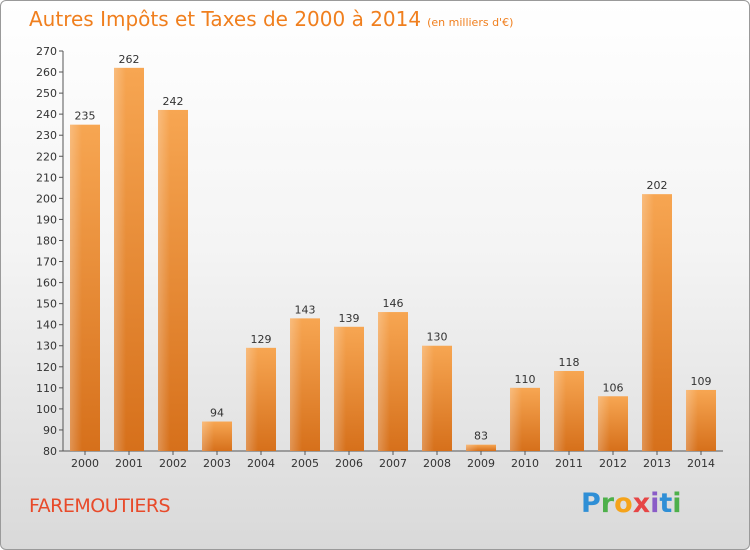 This screenshot has height=550, width=750. Describe the element at coordinates (393, 303) in the screenshot. I see `bar-value-label: 146` at that location.